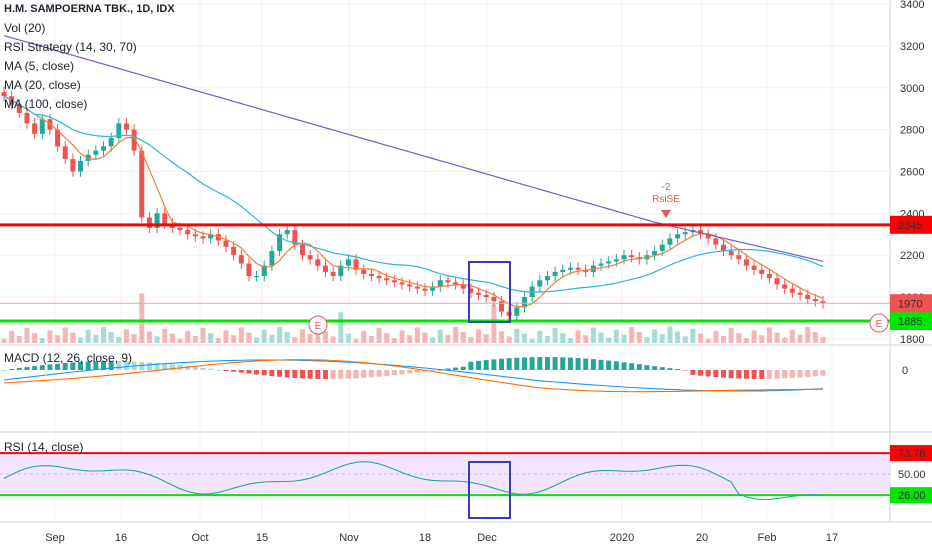  I want to click on rsi-label: RSI (14, close), so click(44, 447).